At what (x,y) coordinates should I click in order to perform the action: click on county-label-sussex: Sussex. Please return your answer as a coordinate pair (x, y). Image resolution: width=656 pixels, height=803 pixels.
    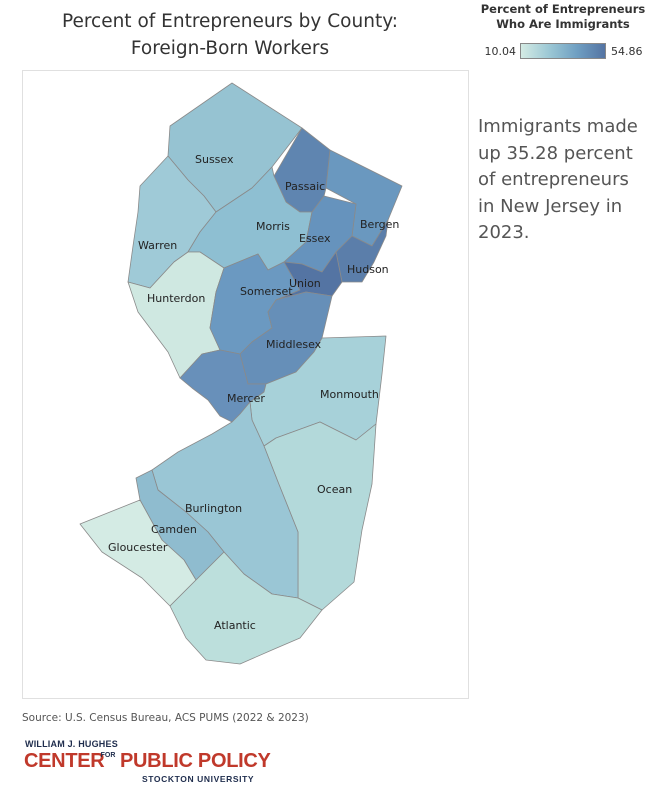
    Looking at the image, I should click on (214, 159).